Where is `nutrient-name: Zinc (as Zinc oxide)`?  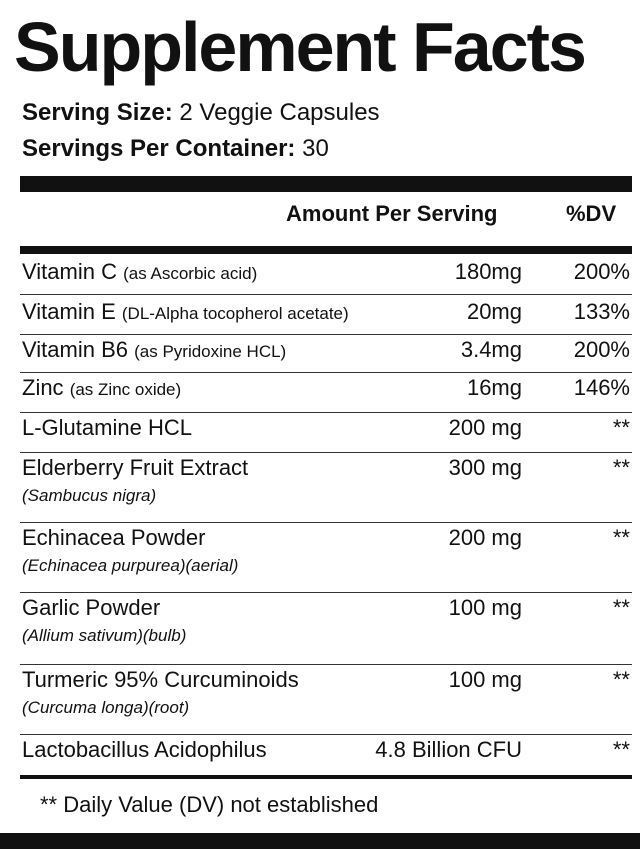 nutrient-name: Zinc (as Zinc oxide) is located at coordinates (101, 388).